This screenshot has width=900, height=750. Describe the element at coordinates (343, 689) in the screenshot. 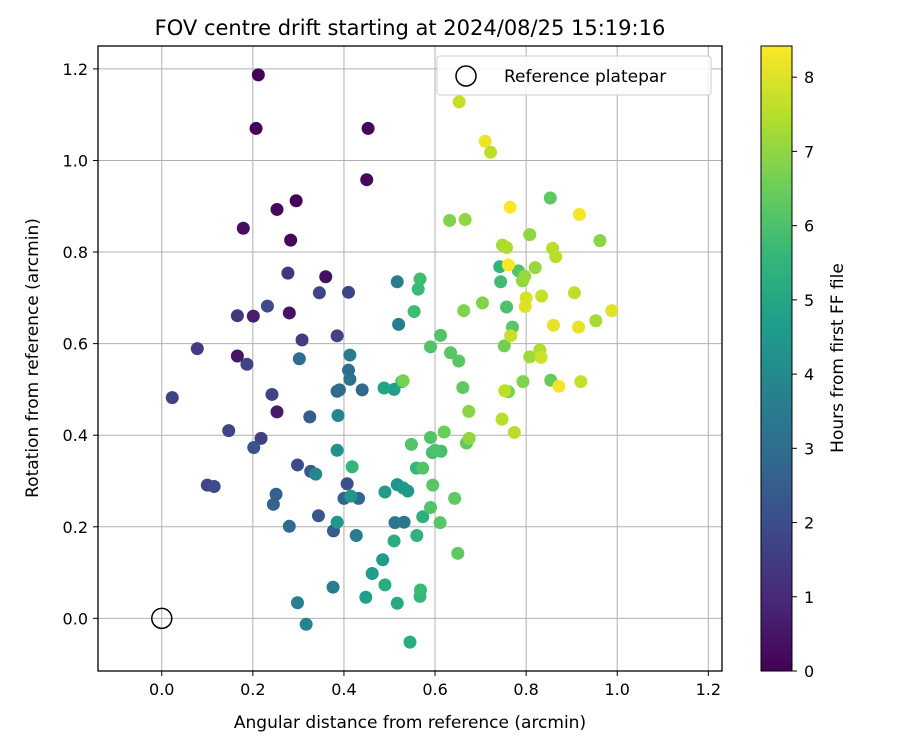

I see `x-tick-label: 0.4` at that location.